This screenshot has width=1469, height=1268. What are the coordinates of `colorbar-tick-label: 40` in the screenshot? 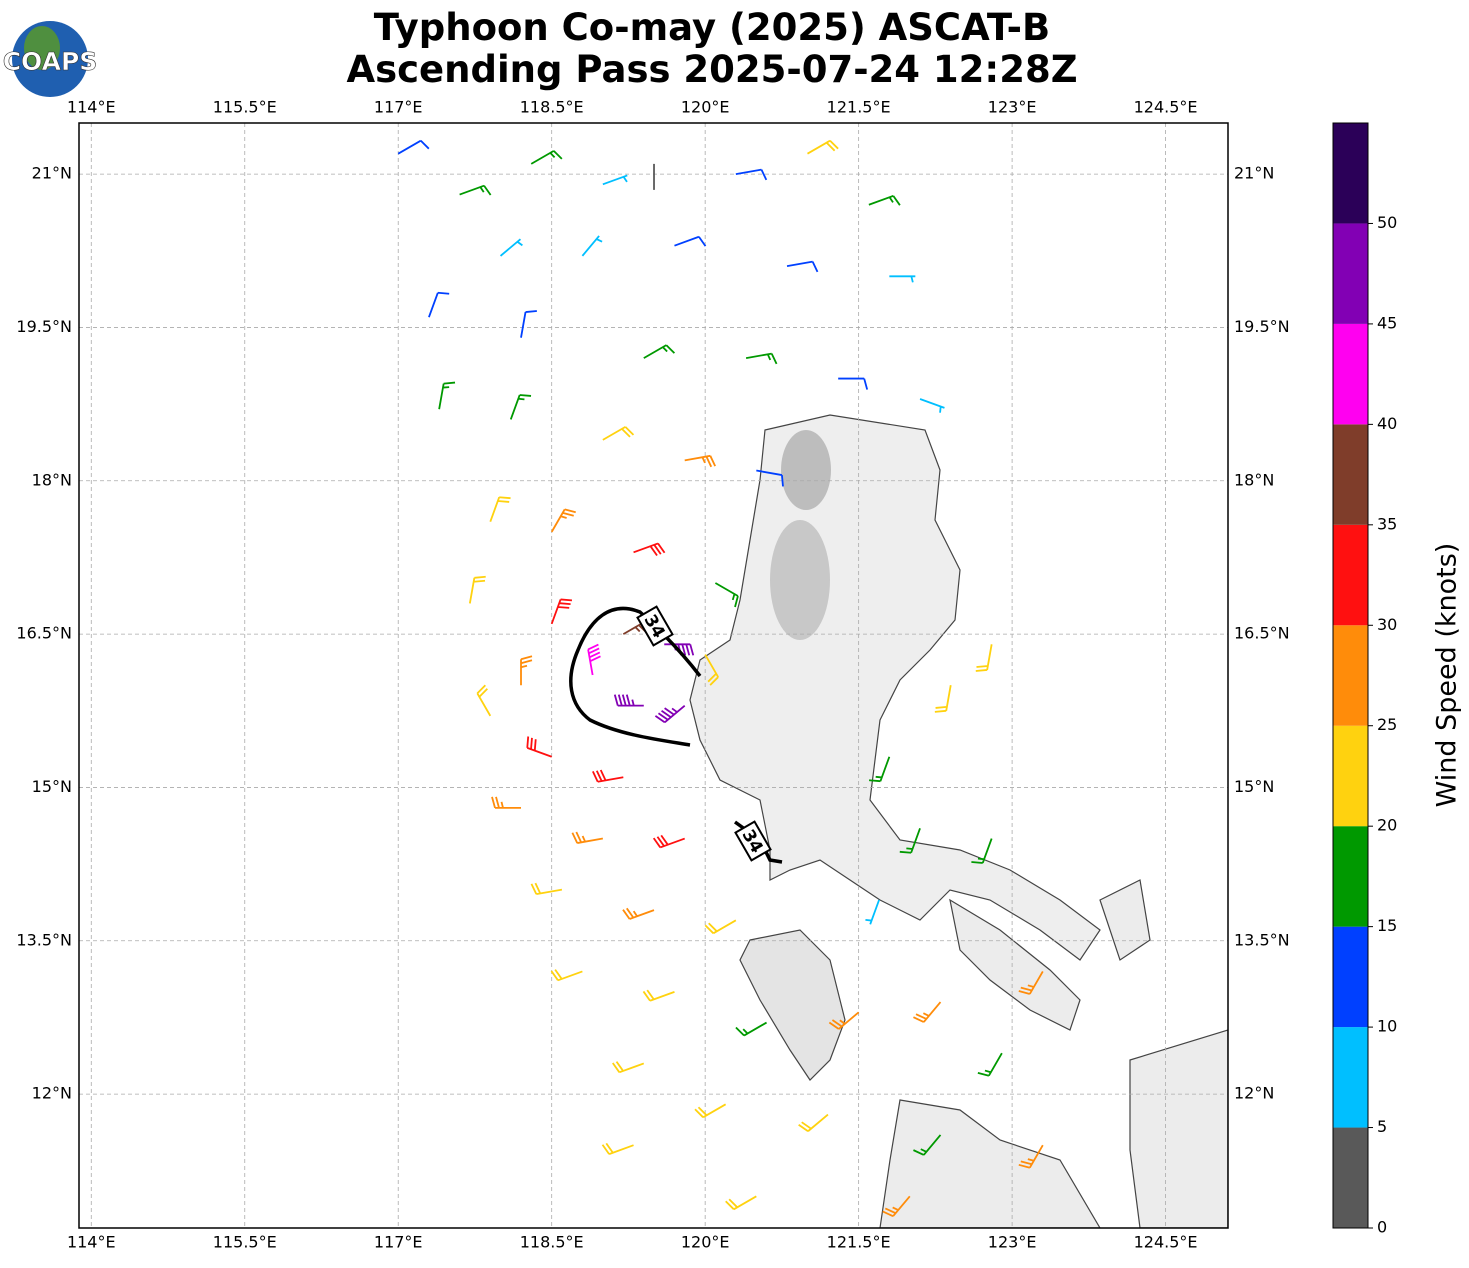 It's located at (1387, 423).